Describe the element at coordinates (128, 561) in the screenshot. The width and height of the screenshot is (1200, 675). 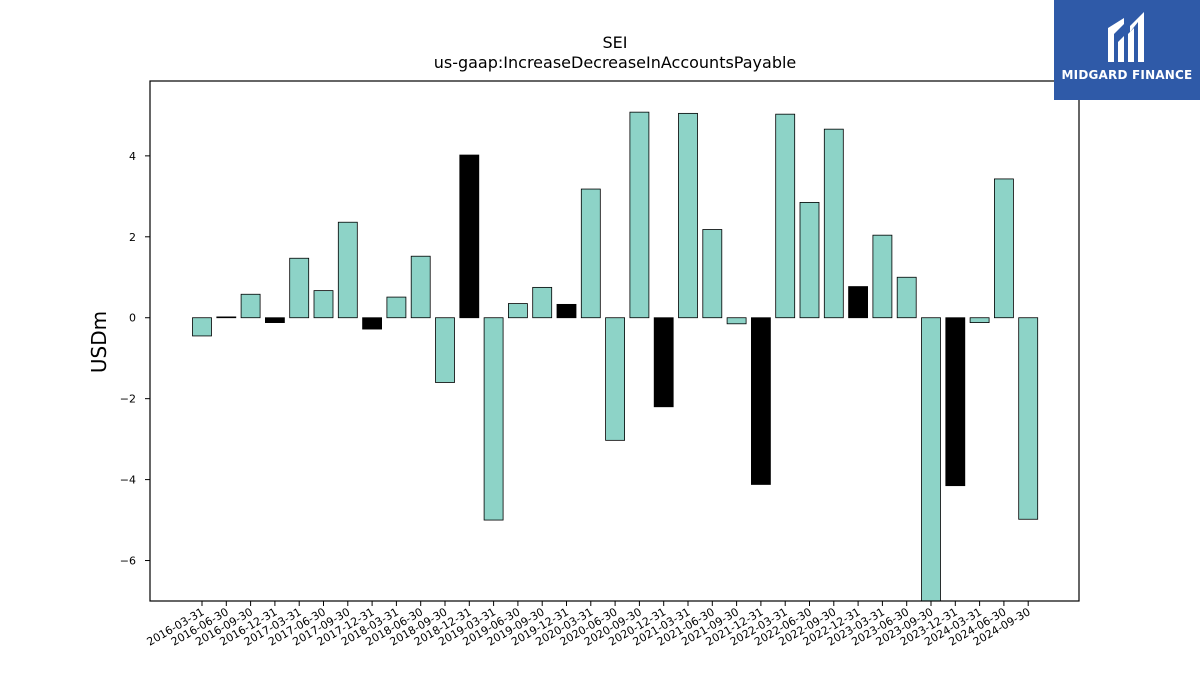
I see `y-tick-label: −6` at that location.